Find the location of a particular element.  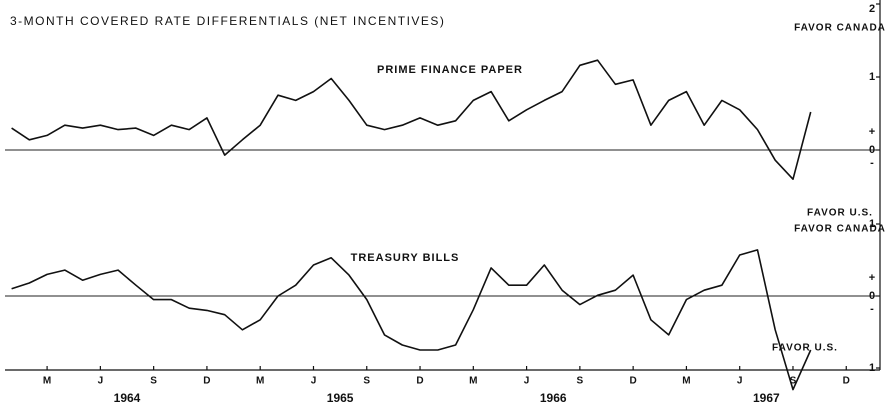

y-tick-label: 2 is located at coordinates (872, 9).